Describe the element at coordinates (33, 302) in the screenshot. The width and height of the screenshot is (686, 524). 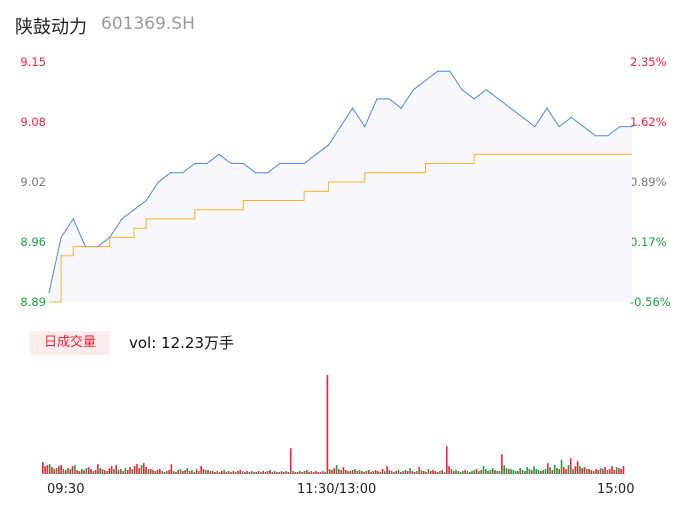
I see `price-tick-label: 8.89` at that location.